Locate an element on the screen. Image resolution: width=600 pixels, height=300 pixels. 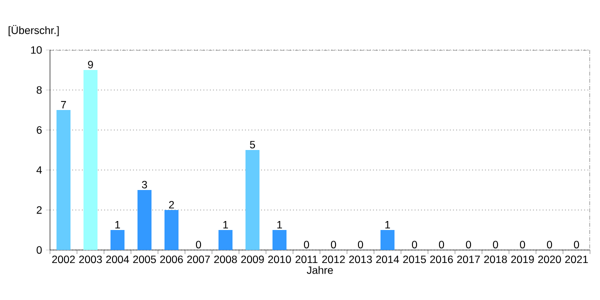
y-tick-label: 0 is located at coordinates (39, 250).